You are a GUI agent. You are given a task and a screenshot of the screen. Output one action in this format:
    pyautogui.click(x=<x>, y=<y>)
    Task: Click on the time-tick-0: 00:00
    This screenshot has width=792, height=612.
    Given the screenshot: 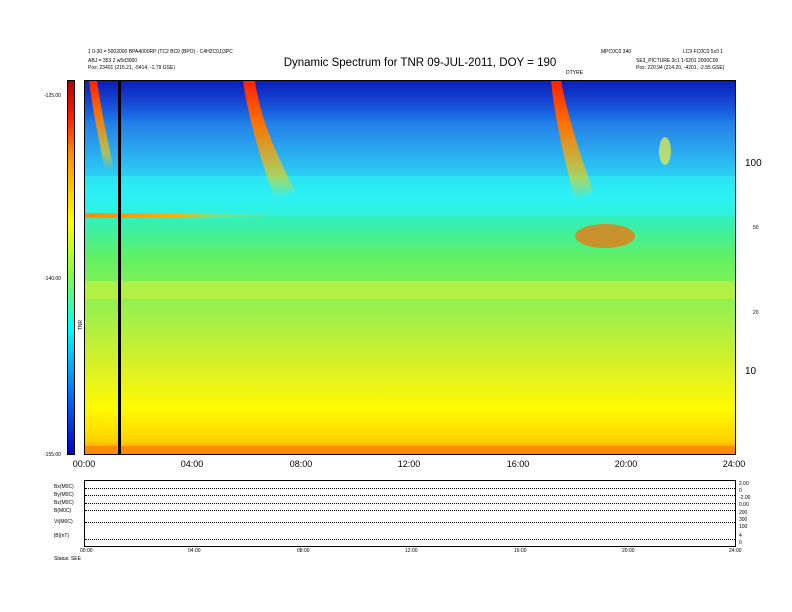 What is the action you would take?
    pyautogui.click(x=84, y=464)
    